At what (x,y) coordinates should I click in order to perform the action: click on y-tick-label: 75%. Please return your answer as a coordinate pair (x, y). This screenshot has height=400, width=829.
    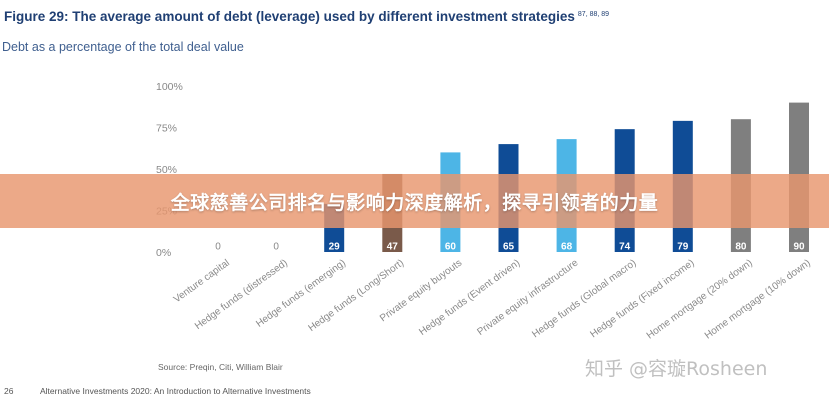
    Looking at the image, I should click on (166, 129).